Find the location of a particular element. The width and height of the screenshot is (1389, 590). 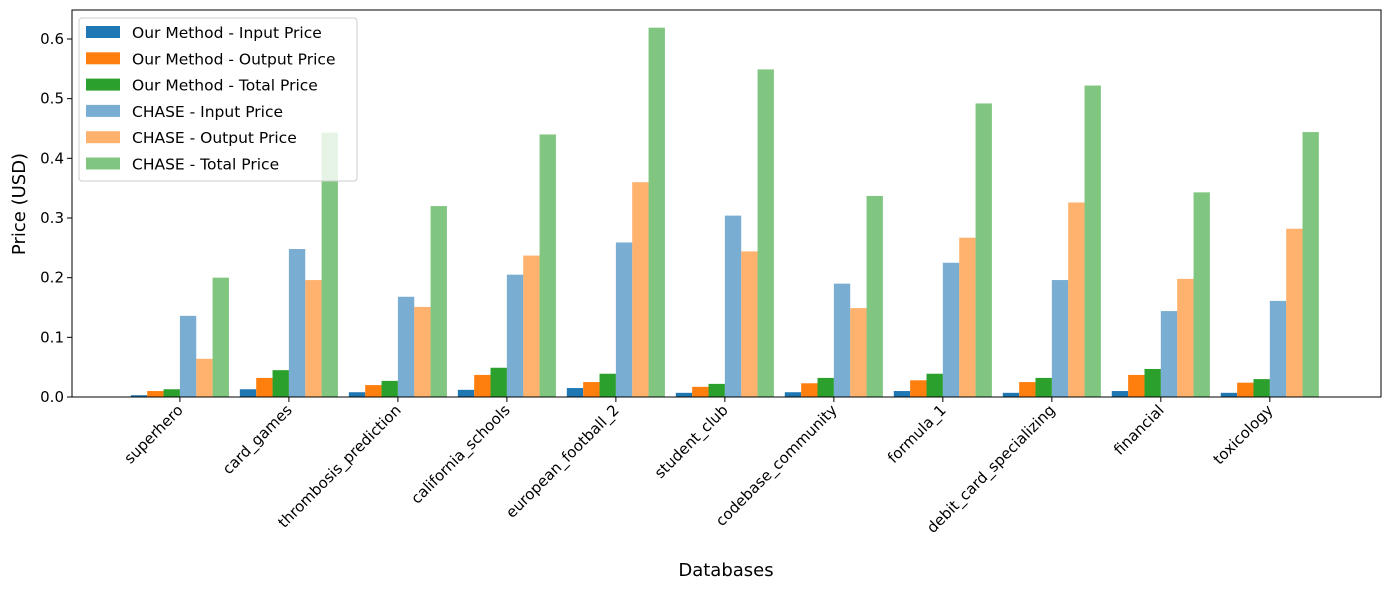

y-axis: 0.0 0.1 0.2 0.3 0.4 0.5 0.6 is located at coordinates (56, 218).